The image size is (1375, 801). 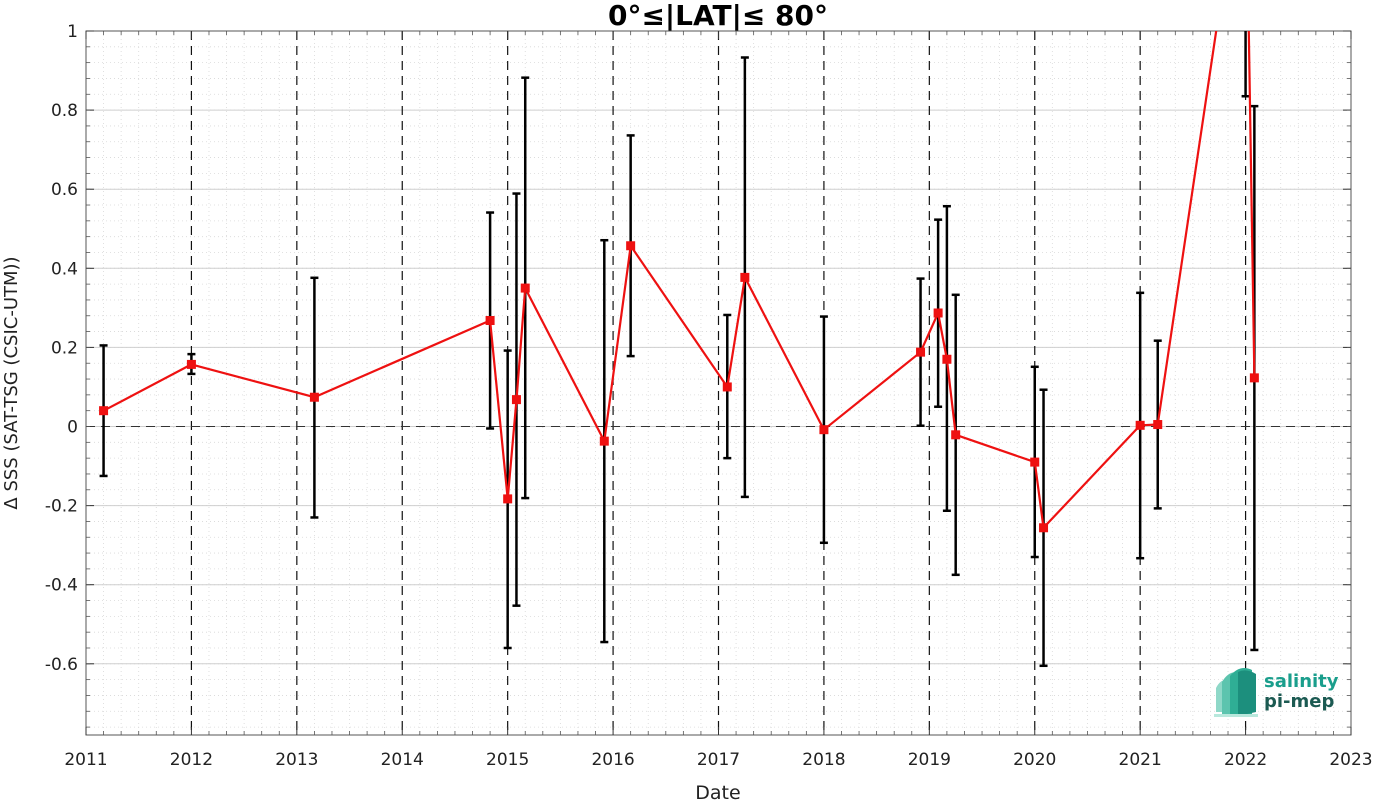 I want to click on y-tick-label: 0.4, so click(x=64, y=269).